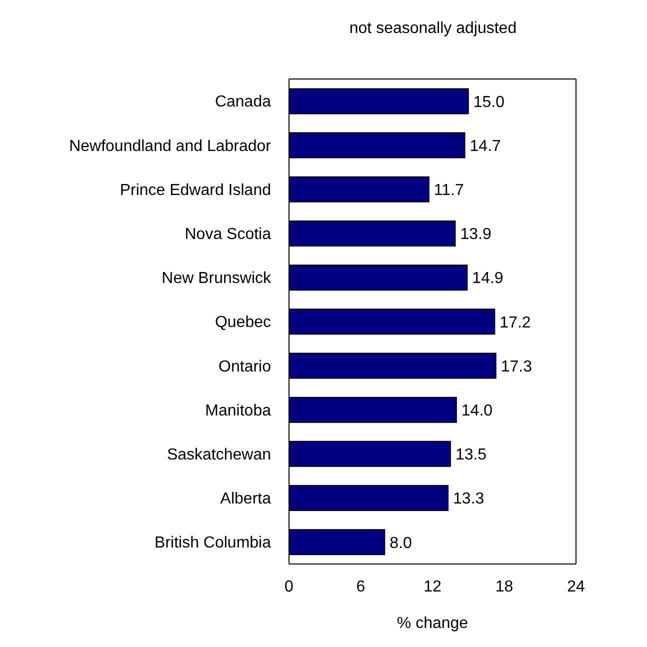  Describe the element at coordinates (245, 367) in the screenshot. I see `y-tick-label: Ontario` at that location.